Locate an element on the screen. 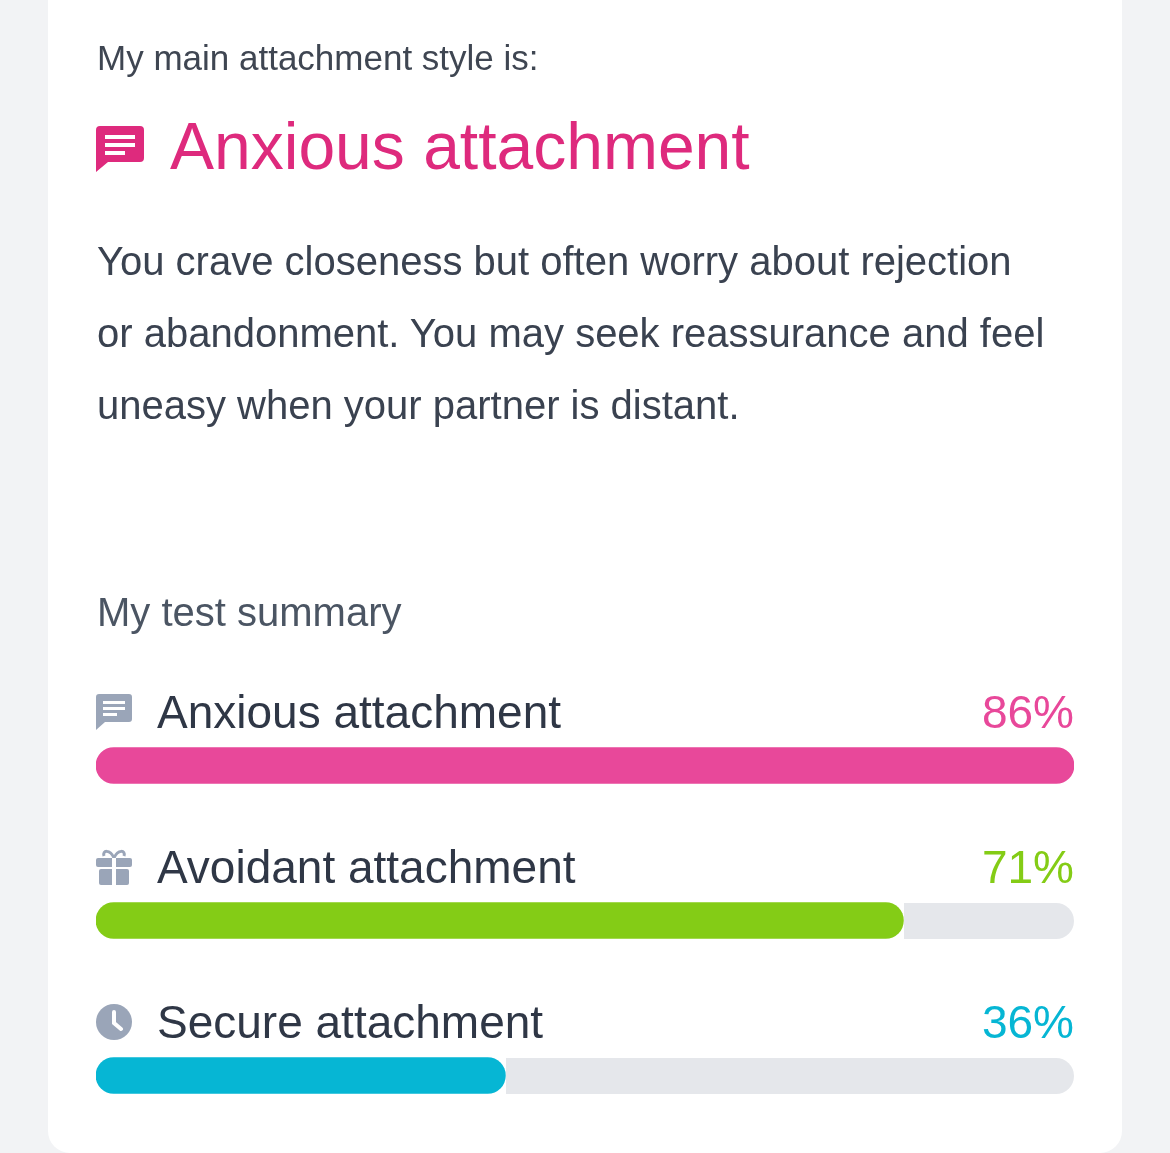  y-tick-label: Secure attachment is located at coordinates (350, 1021).